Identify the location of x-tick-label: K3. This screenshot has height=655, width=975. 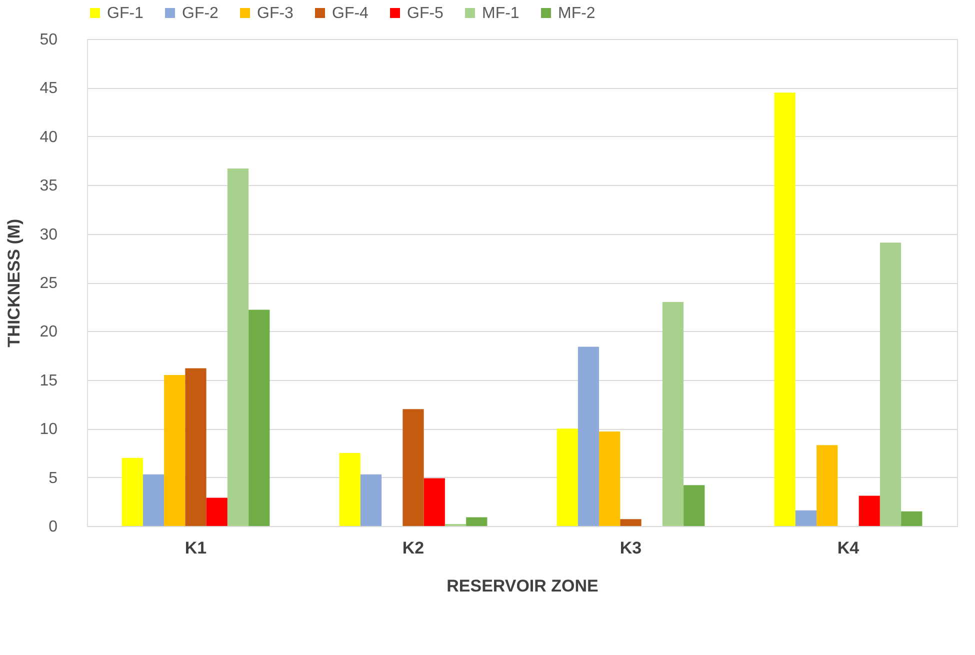
(631, 548).